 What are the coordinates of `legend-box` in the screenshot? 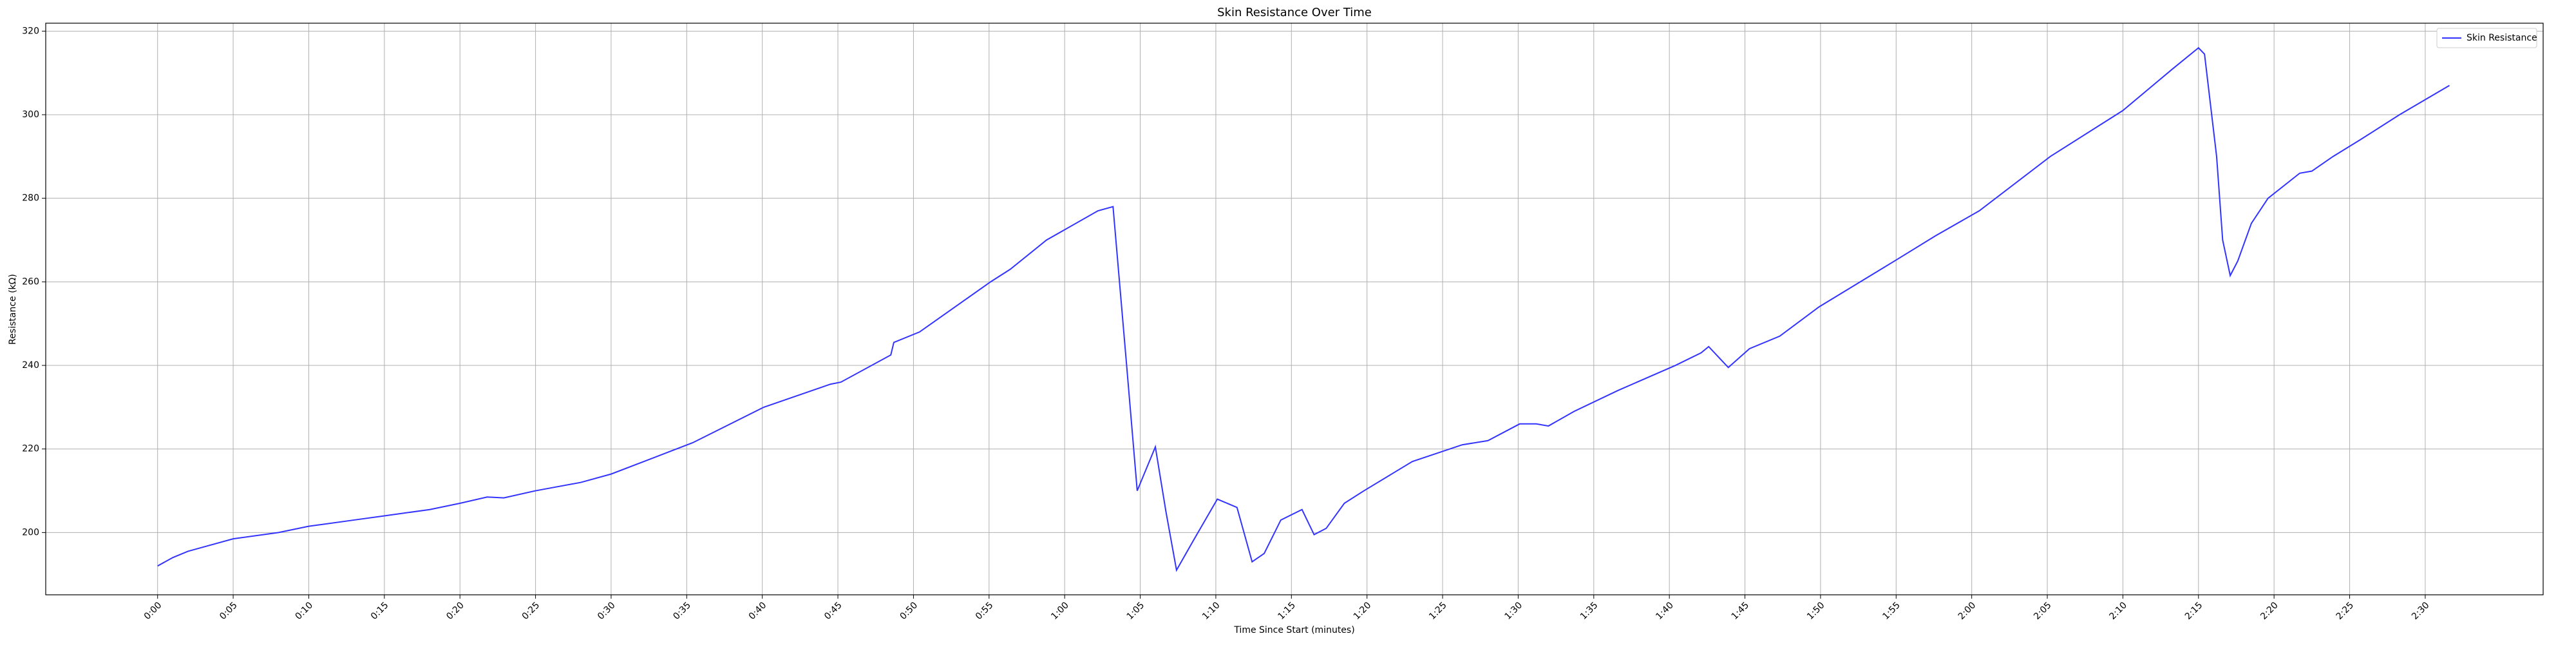 It's located at (2487, 38).